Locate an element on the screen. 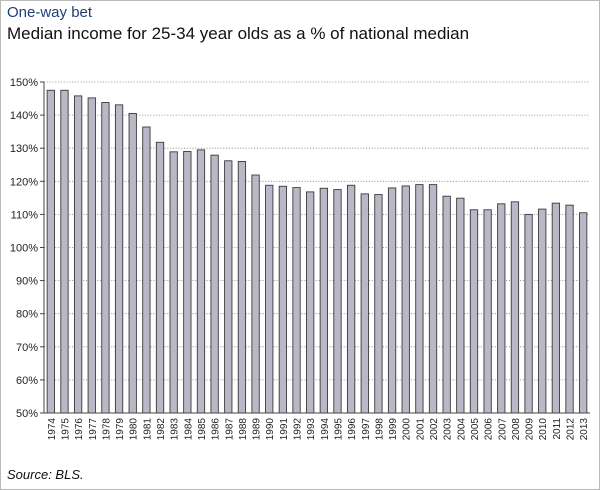 This screenshot has width=600, height=490. x-tick-label: 2010 is located at coordinates (543, 429).